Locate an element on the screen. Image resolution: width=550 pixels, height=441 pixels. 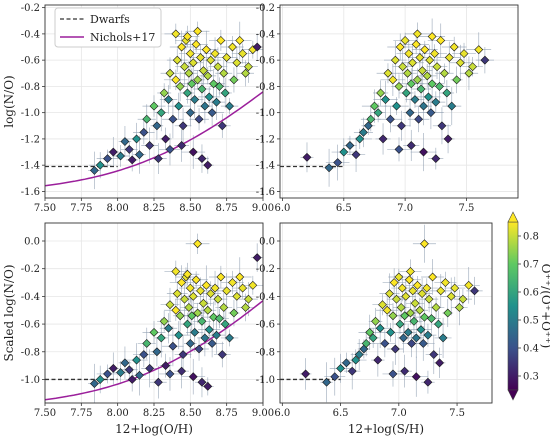
x-tick-label: 9.00 is located at coordinates (263, 413).